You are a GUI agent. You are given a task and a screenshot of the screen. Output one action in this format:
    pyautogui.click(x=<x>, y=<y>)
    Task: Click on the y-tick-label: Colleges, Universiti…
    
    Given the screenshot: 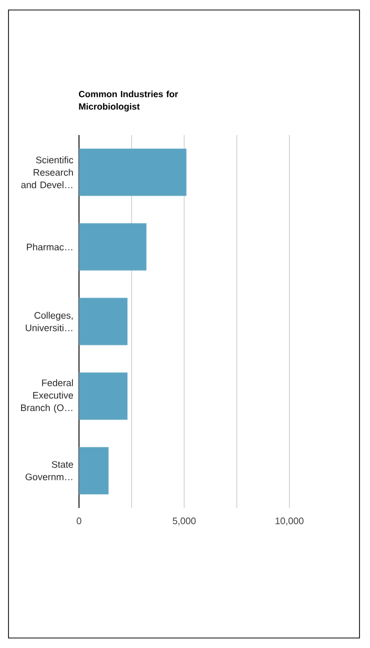 What is the action you would take?
    pyautogui.click(x=49, y=322)
    